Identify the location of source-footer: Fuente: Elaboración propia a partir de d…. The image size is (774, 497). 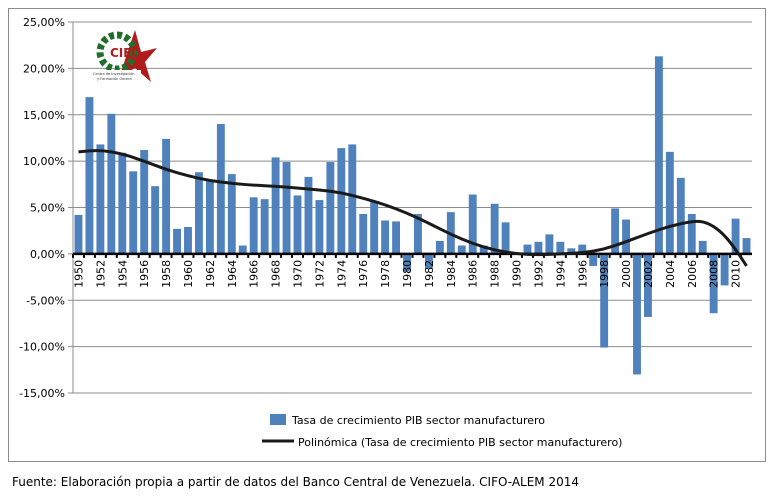
(296, 482).